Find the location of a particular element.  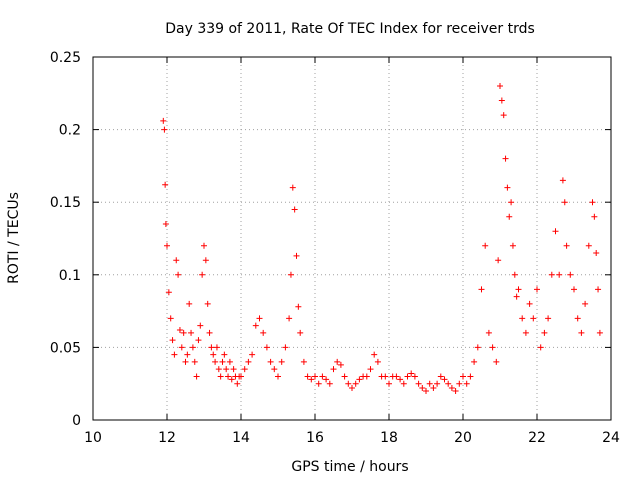

x-tick-label: 10 is located at coordinates (93, 438).